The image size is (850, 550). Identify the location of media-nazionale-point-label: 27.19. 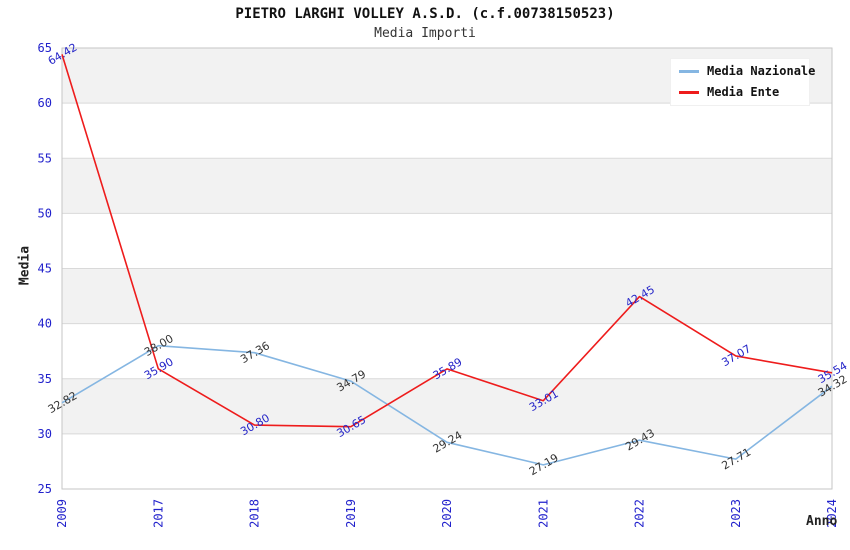
(544, 464).